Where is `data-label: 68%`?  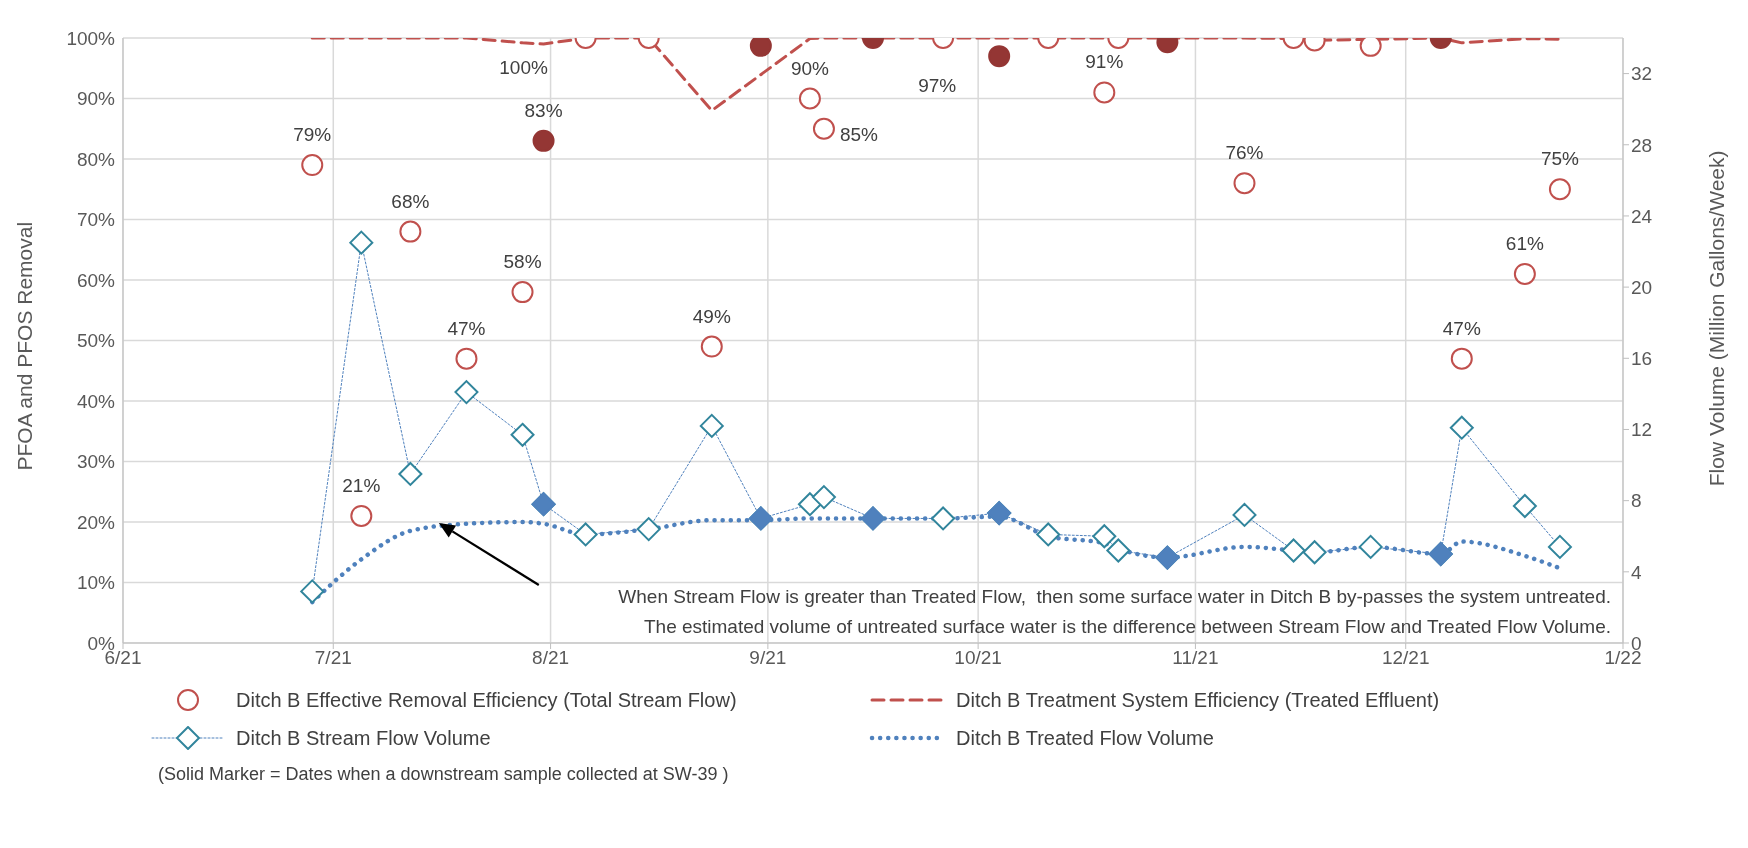 data-label: 68% is located at coordinates (410, 201).